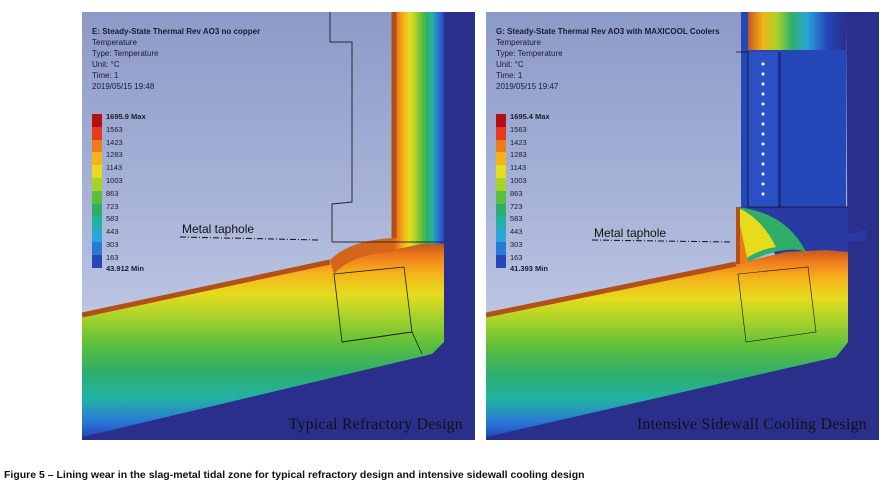 The width and height of the screenshot is (887, 491). I want to click on legend-label: 43.912 Min, so click(125, 268).